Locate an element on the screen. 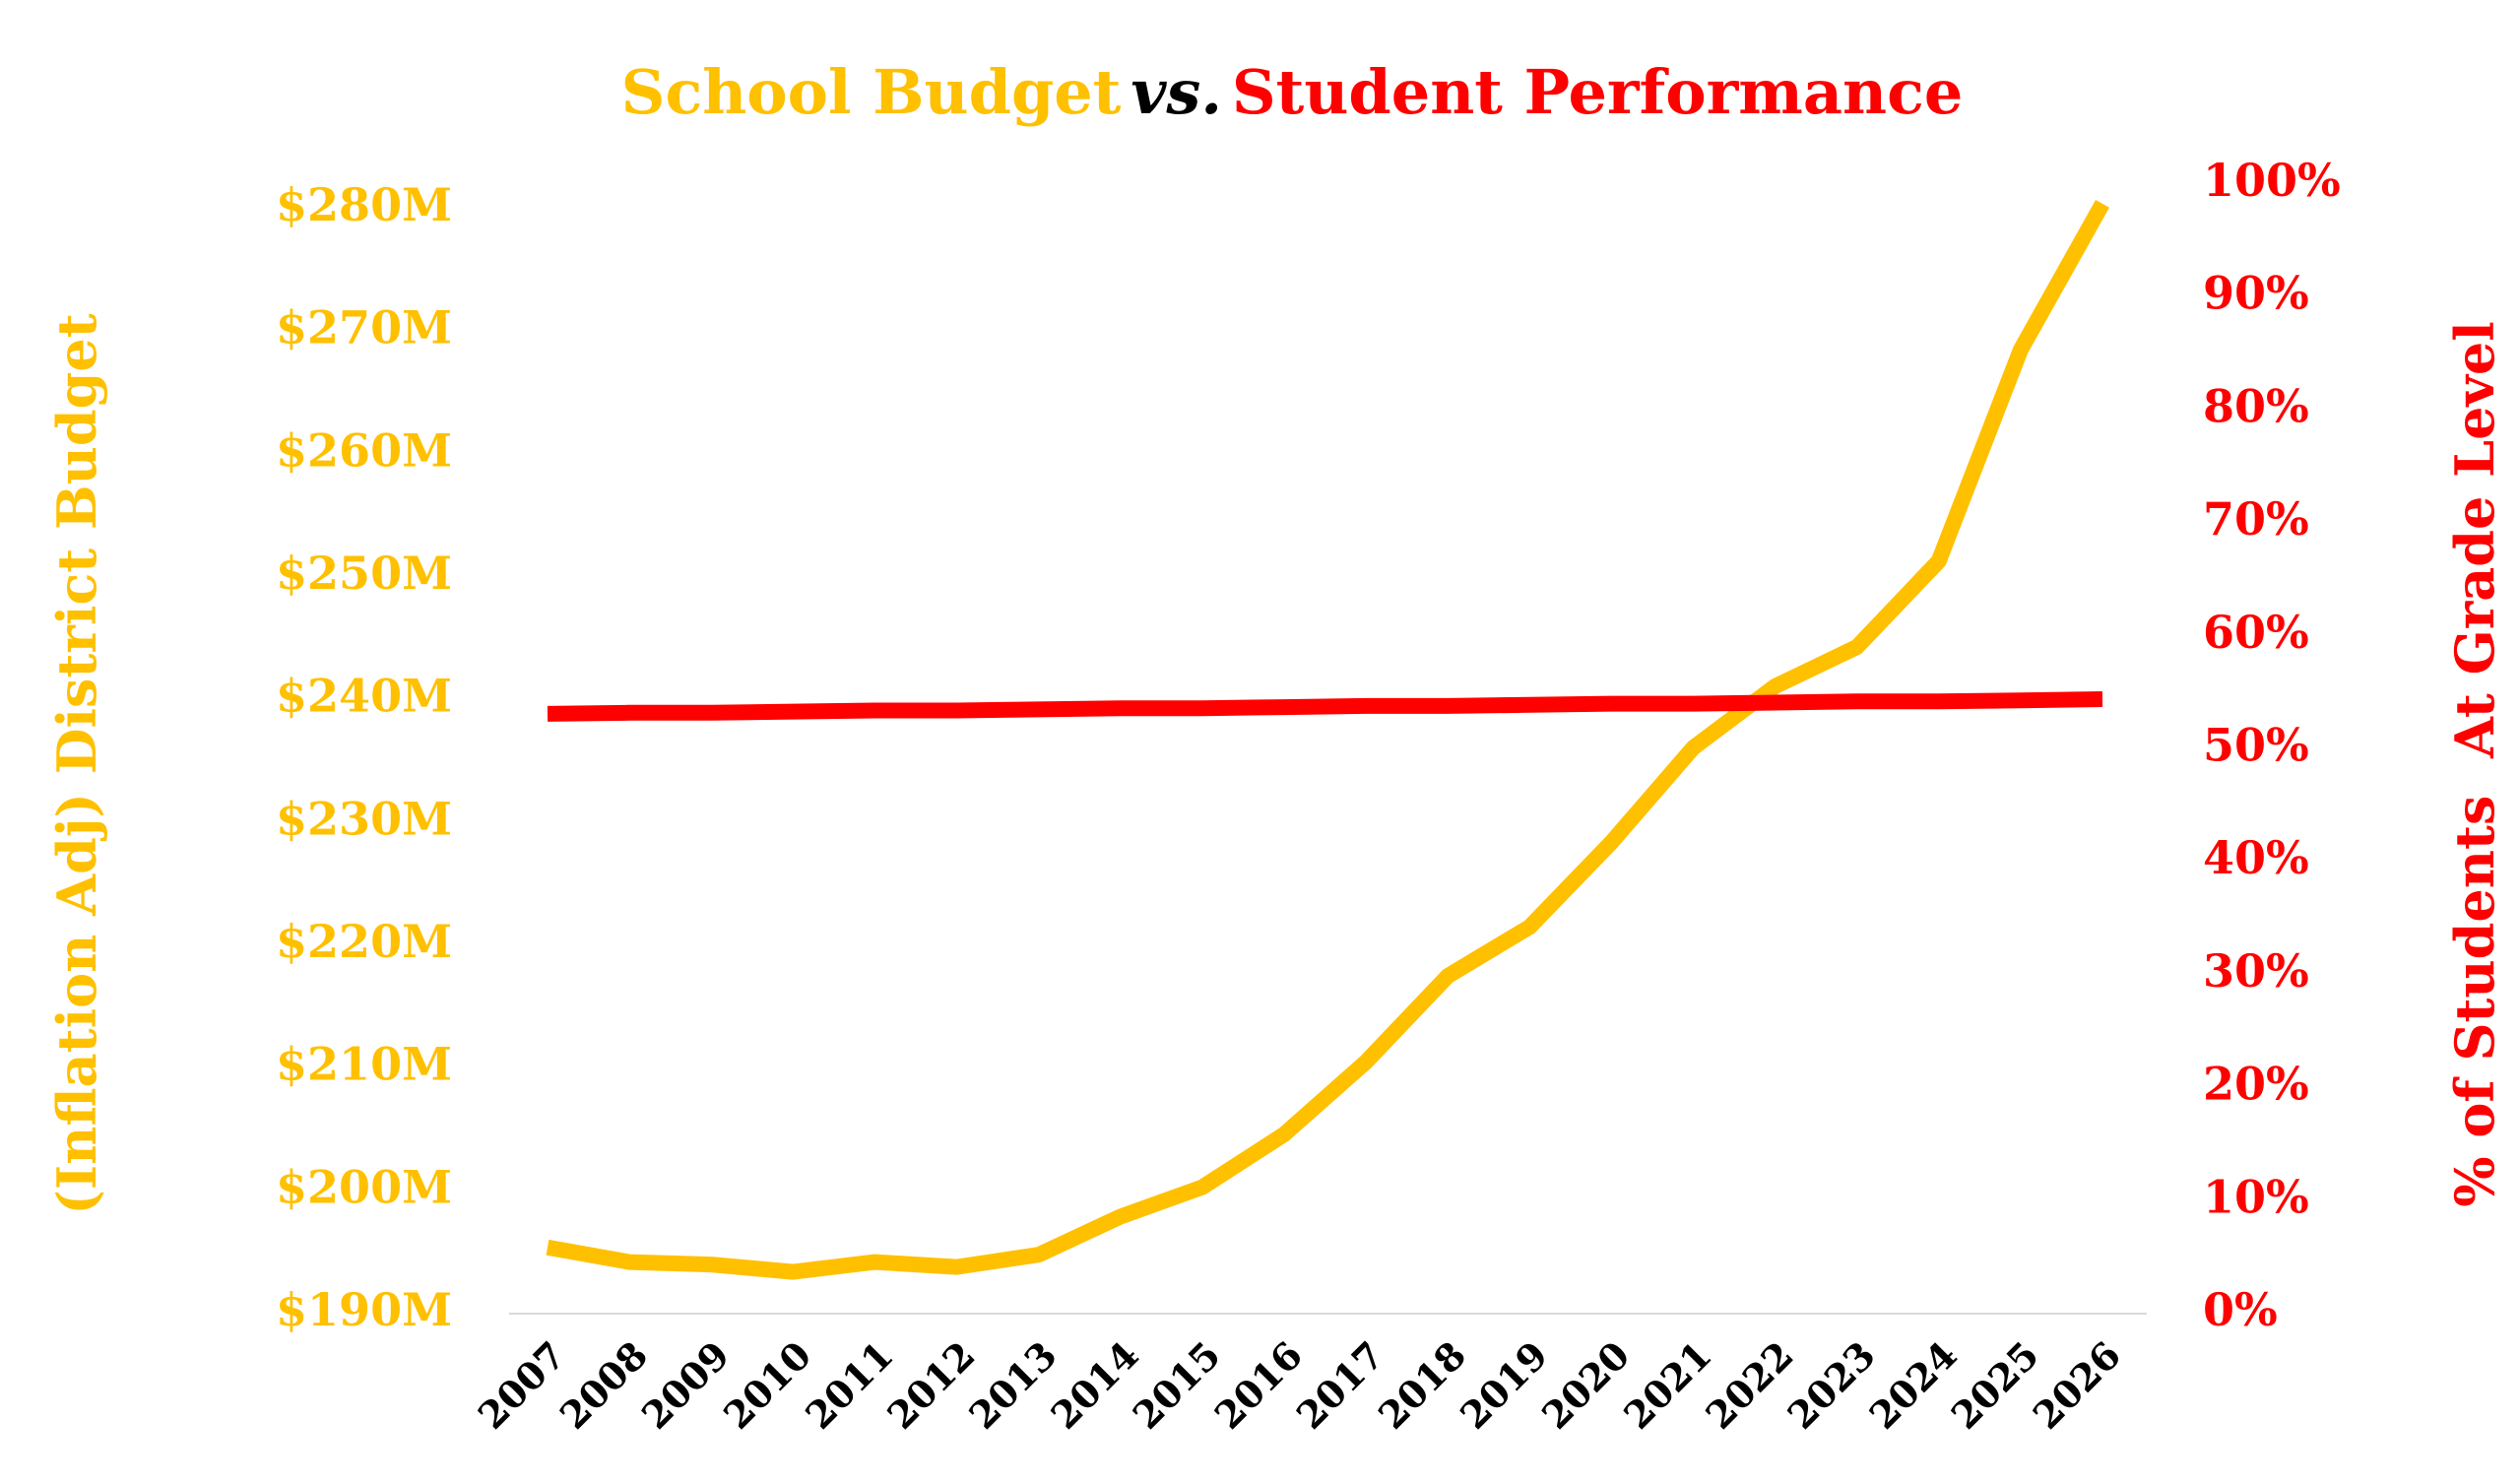  chart-title: School Budget vs. Student Performance is located at coordinates (1292, 92).